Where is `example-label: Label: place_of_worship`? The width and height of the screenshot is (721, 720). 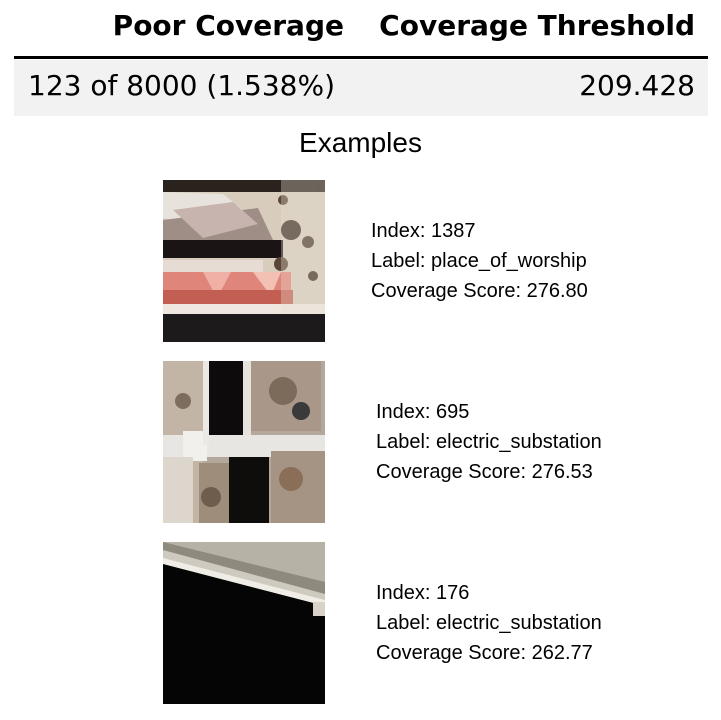
example-label: Label: place_of_worship is located at coordinates (479, 261).